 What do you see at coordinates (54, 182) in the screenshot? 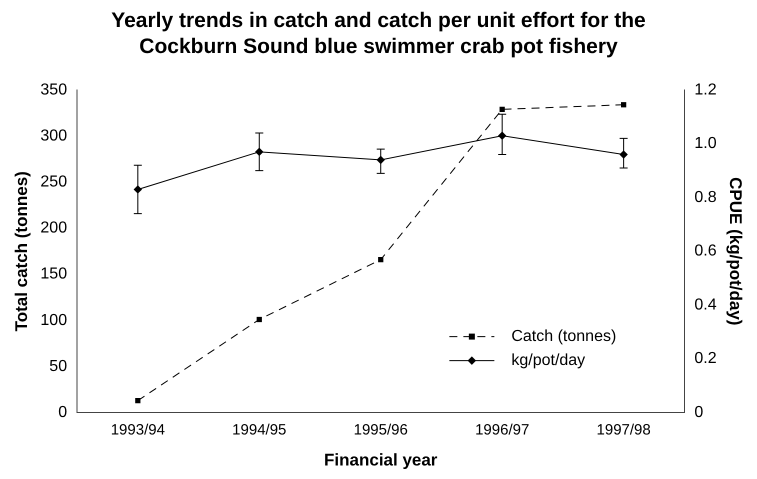
I see `y-tick-label: 250` at bounding box center [54, 182].